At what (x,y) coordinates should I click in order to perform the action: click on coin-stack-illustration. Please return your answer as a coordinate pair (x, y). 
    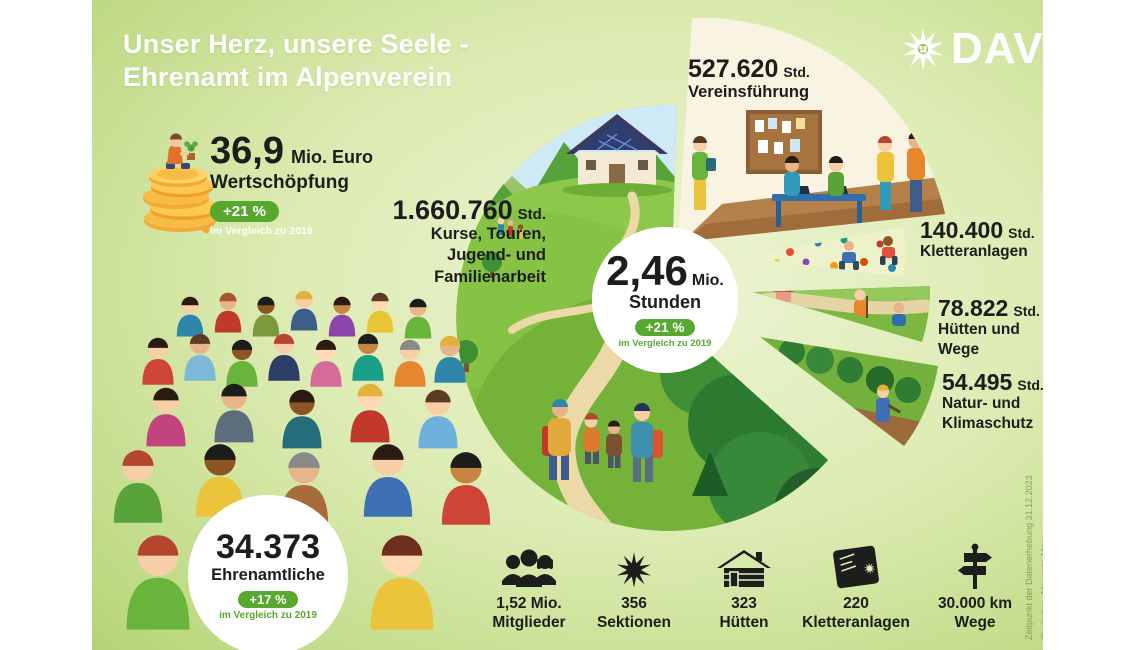
    Looking at the image, I should click on (180, 183).